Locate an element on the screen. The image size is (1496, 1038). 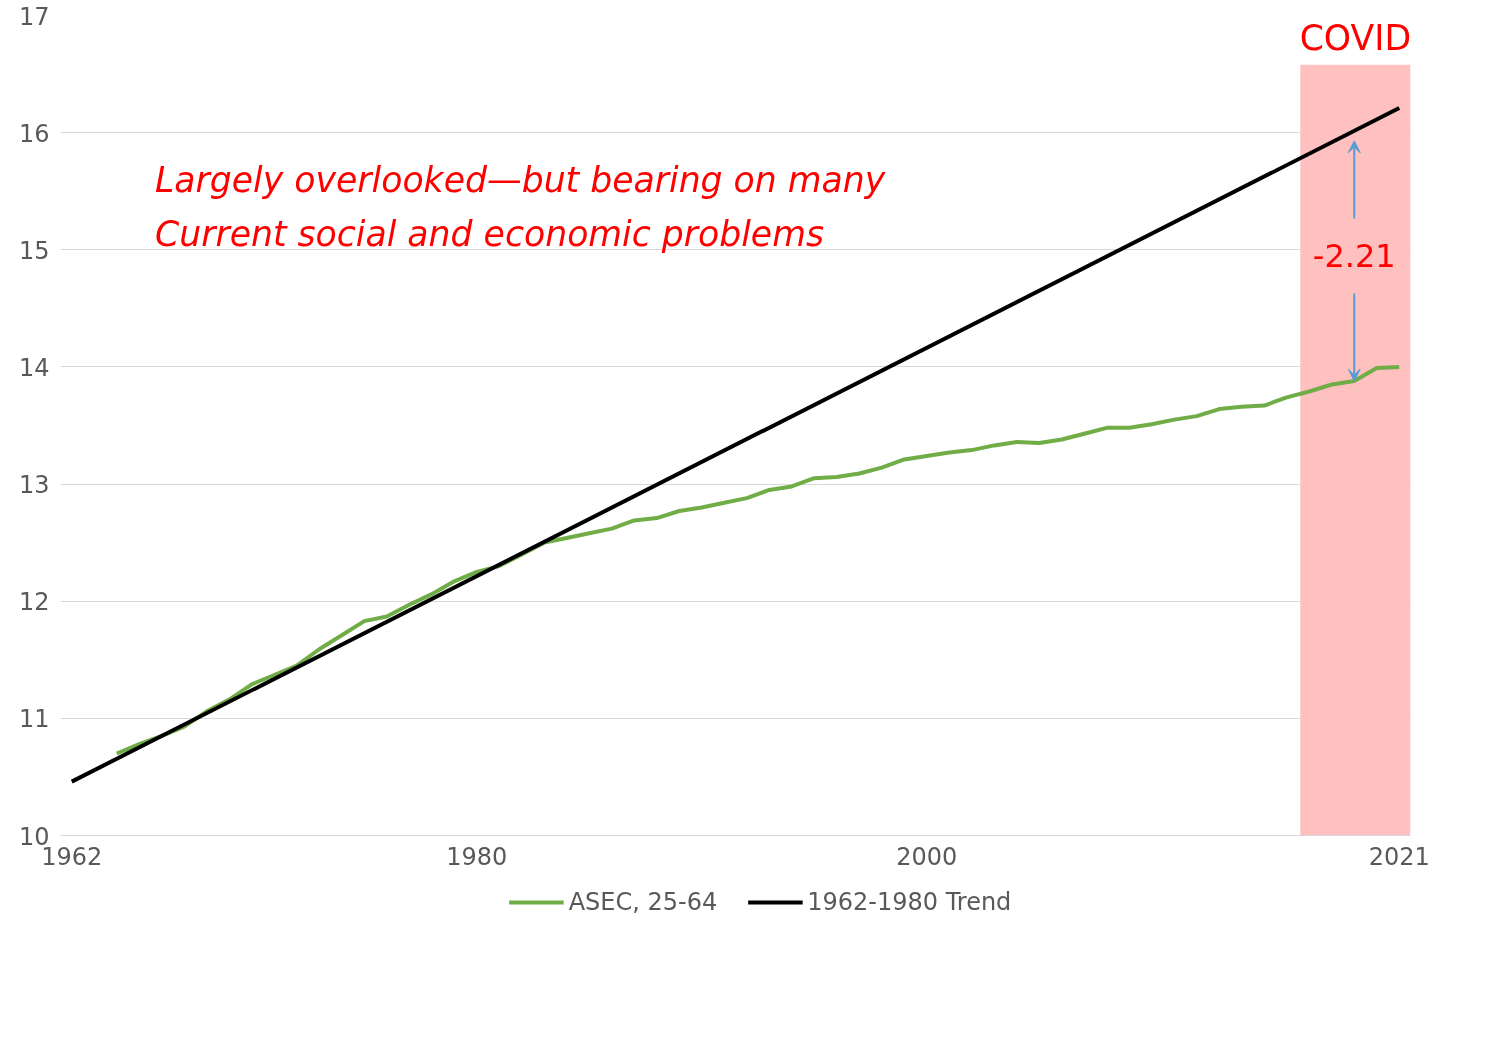
y-tick-label: 17 is located at coordinates (34, 16).